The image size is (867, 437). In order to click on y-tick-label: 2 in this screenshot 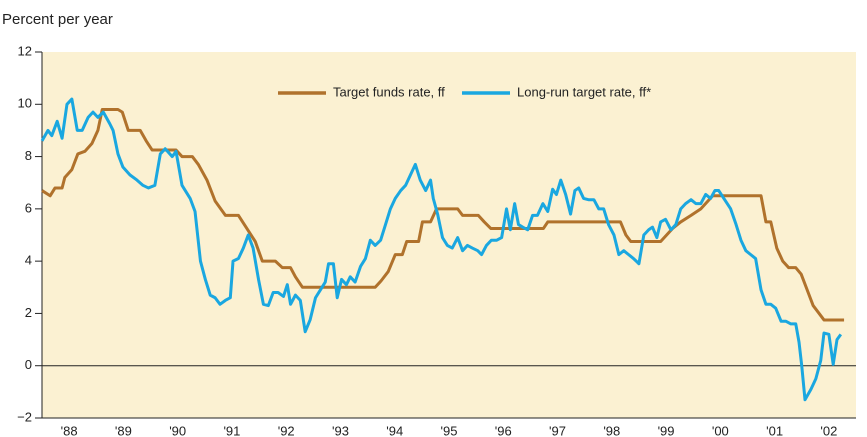, I will do `click(28, 312)`.